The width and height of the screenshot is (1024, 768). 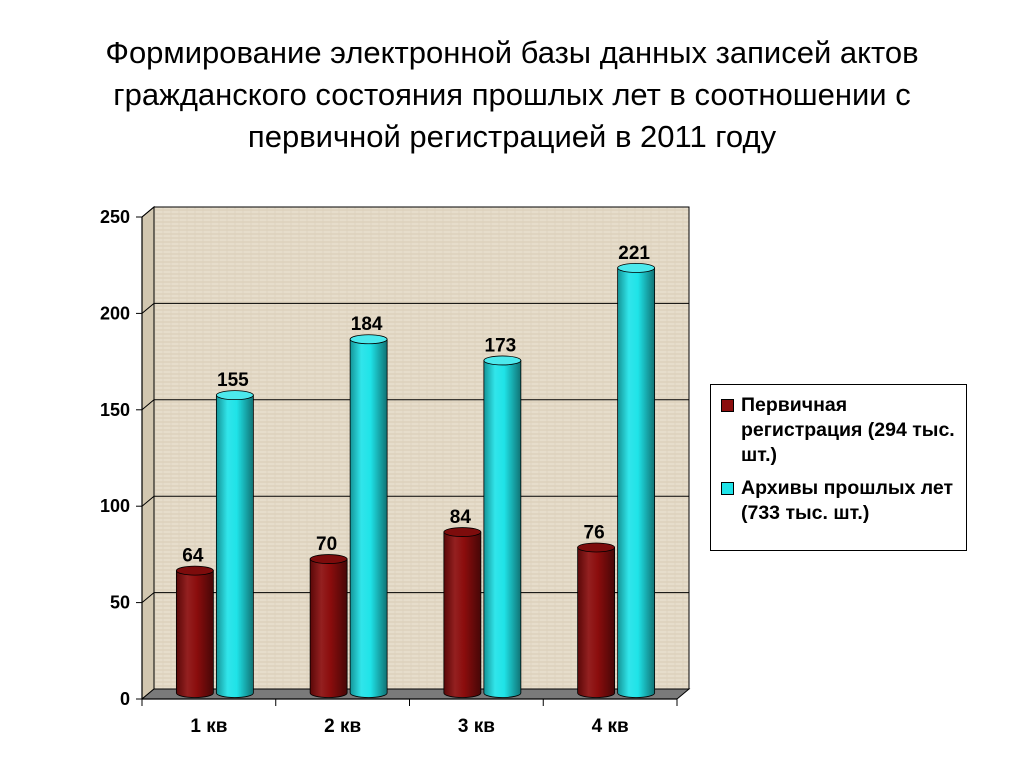 I want to click on legend-item: Первичная регистрация (294 тыс. шт.), so click(x=838, y=430).